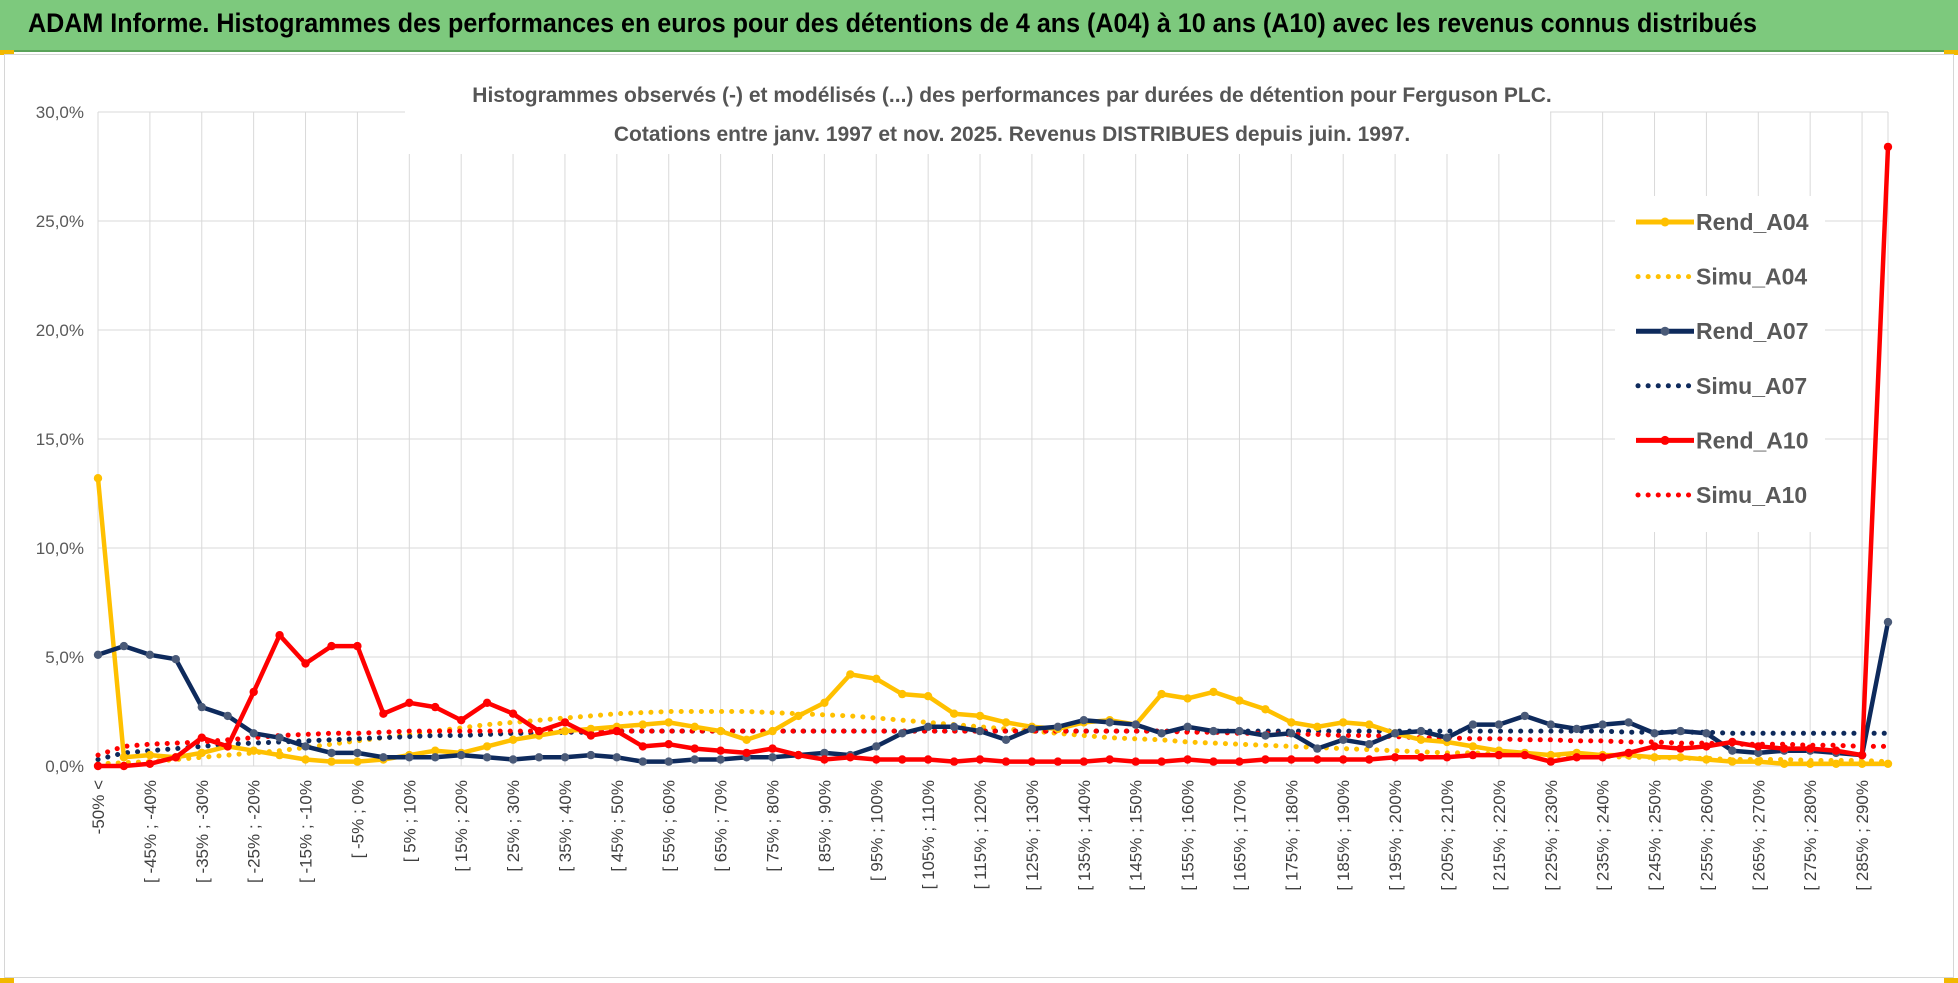  What do you see at coordinates (254, 831) in the screenshot?
I see `x-tick-label: [ -25% ; -20%` at bounding box center [254, 831].